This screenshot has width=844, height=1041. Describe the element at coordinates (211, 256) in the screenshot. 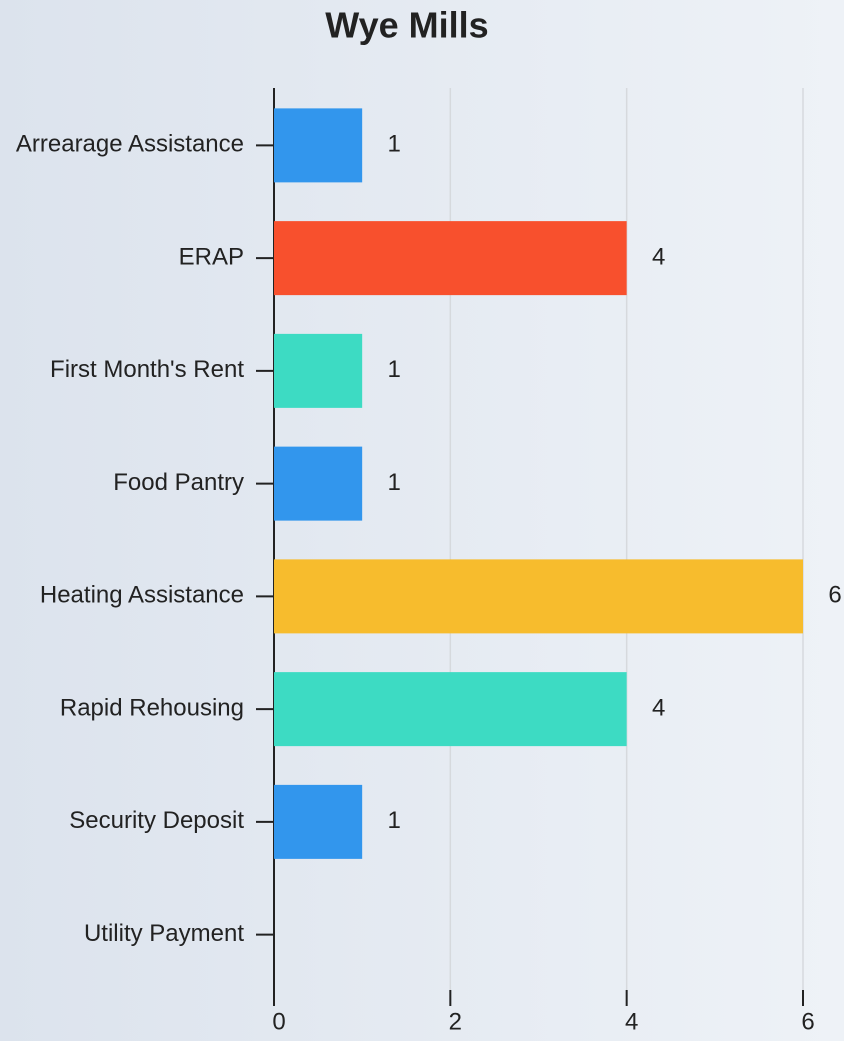

I see `y-tick-label: ERAP` at that location.